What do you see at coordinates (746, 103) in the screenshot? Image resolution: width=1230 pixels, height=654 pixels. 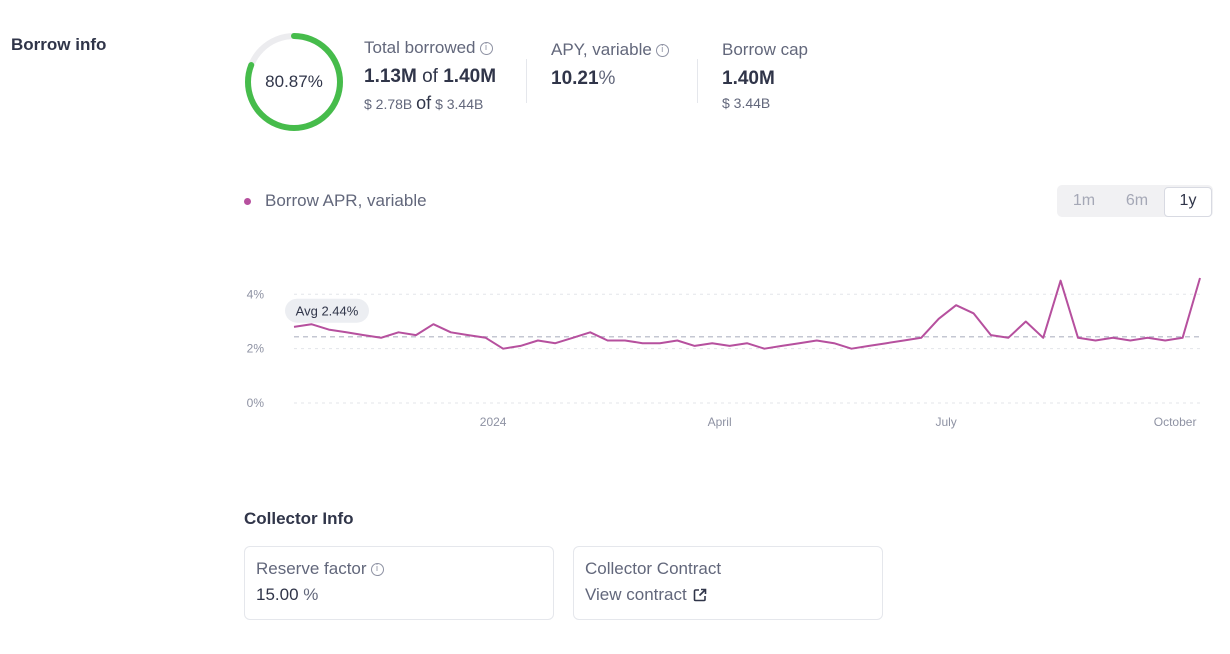 I see `borrow-cap-usd: $ 3.44B` at bounding box center [746, 103].